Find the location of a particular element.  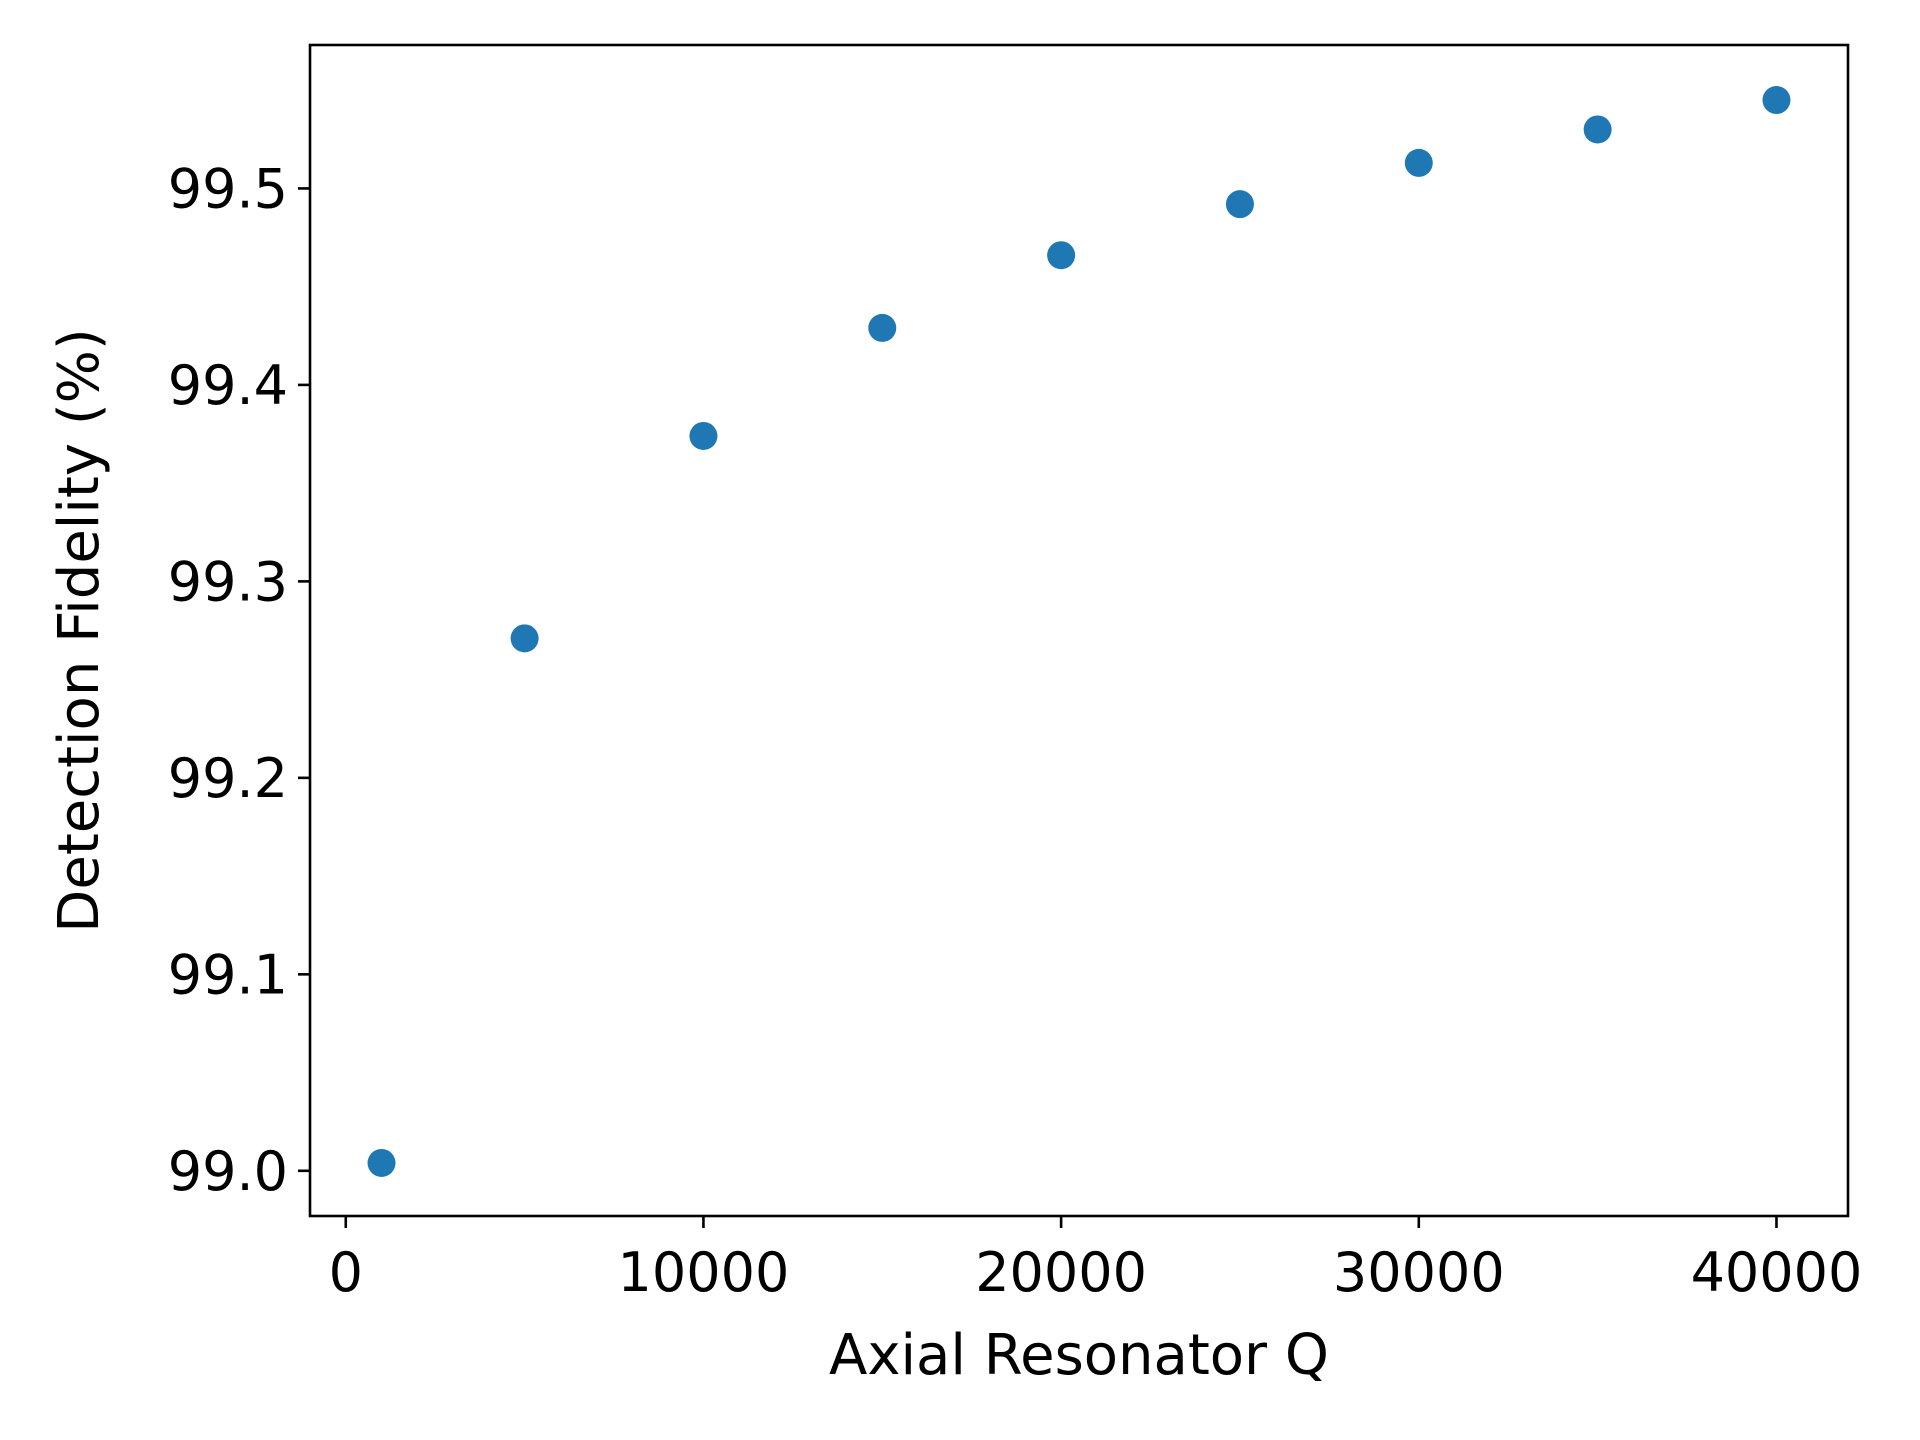

y-tick-label: 99.1 is located at coordinates (228, 974).